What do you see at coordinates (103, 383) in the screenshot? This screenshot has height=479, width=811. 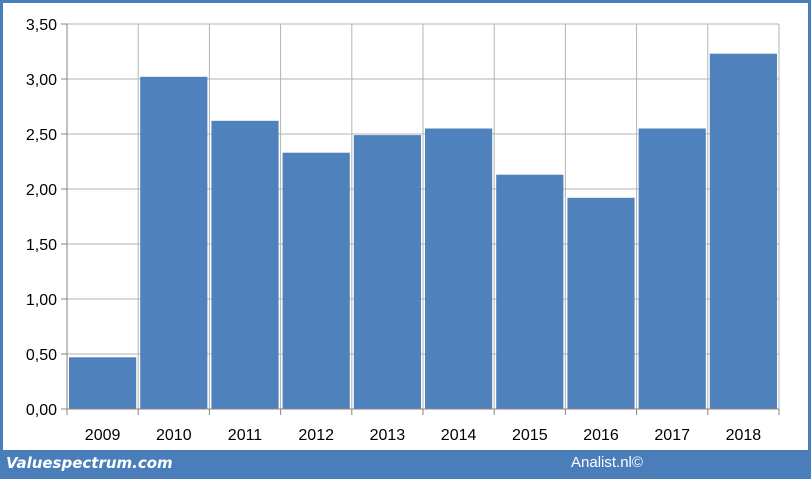 I see `bar-2009` at bounding box center [103, 383].